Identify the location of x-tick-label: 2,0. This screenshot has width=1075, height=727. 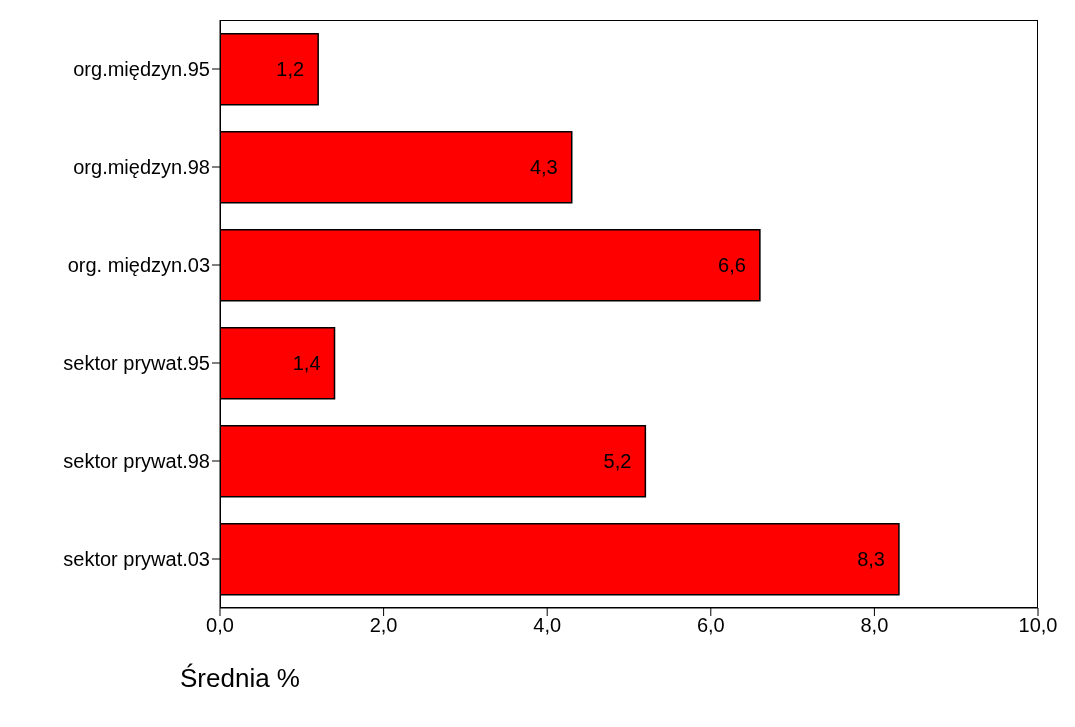
(383, 625).